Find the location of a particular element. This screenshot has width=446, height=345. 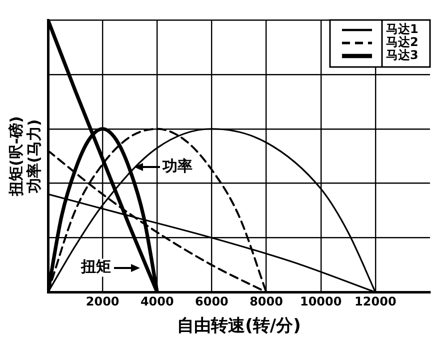

y-axis-title: 扭矩(呎-磅) 功率(马力) is located at coordinates (24, 157).